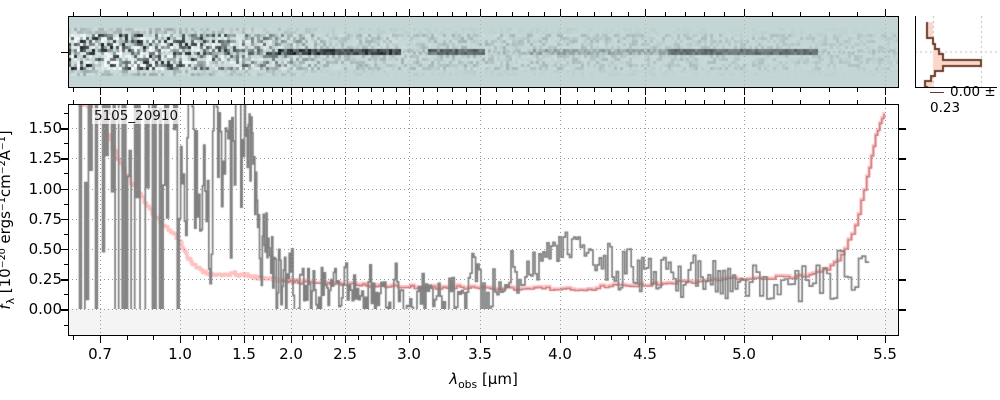  What do you see at coordinates (902, 280) in the screenshot?
I see `ytick-major-right-0.25` at bounding box center [902, 280].